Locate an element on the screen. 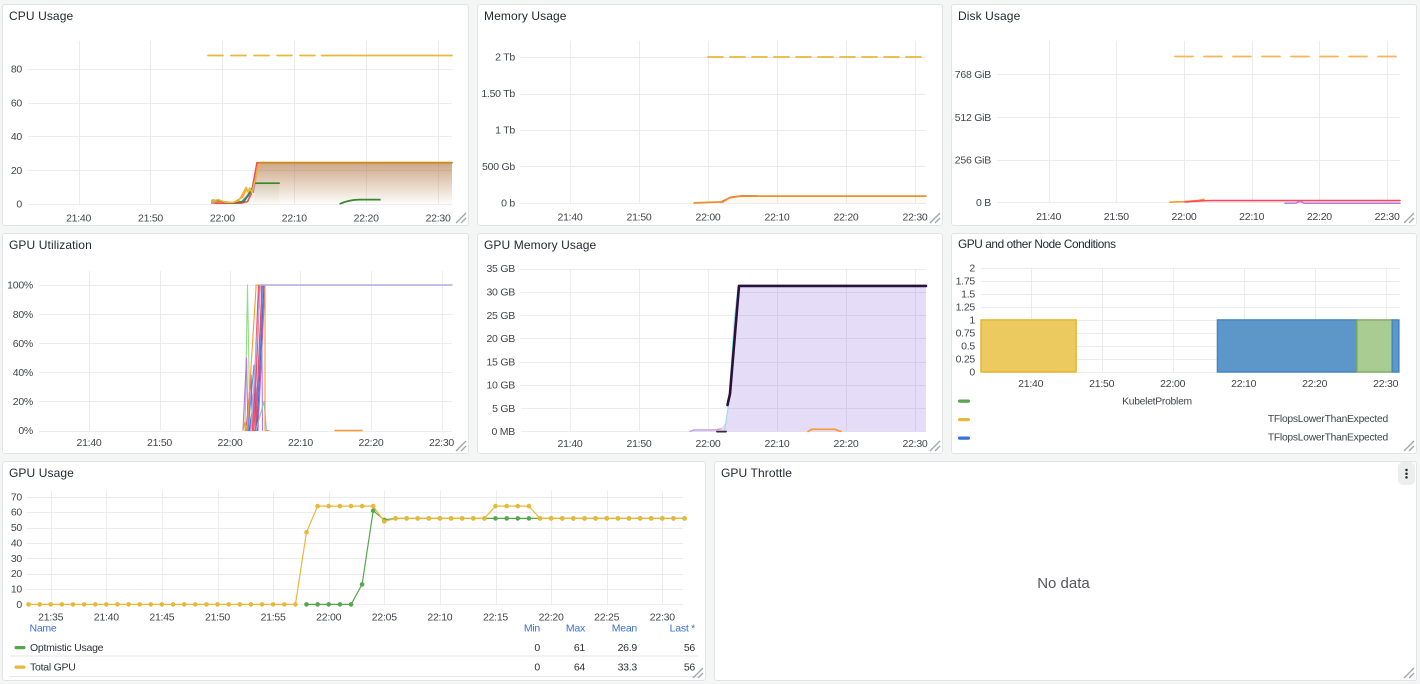  svg-text: 0.25 is located at coordinates (966, 360).